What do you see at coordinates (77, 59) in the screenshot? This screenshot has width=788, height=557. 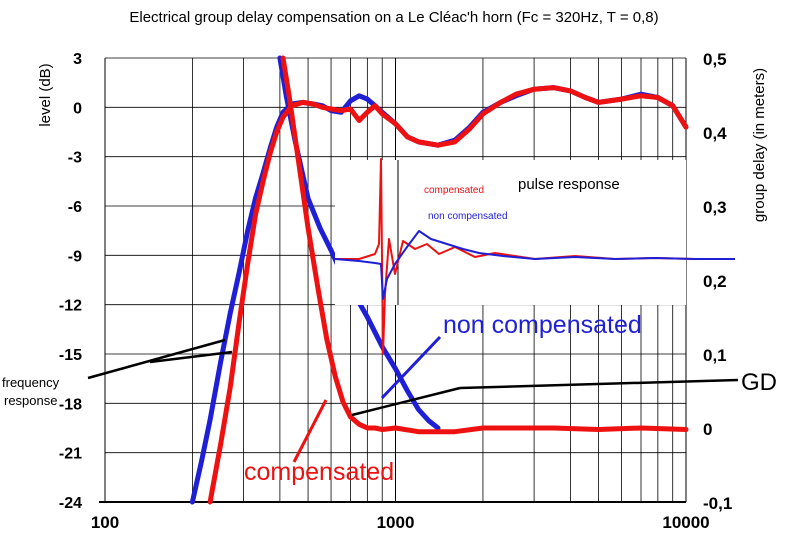 I see `y-tick-label: 3` at bounding box center [77, 59].